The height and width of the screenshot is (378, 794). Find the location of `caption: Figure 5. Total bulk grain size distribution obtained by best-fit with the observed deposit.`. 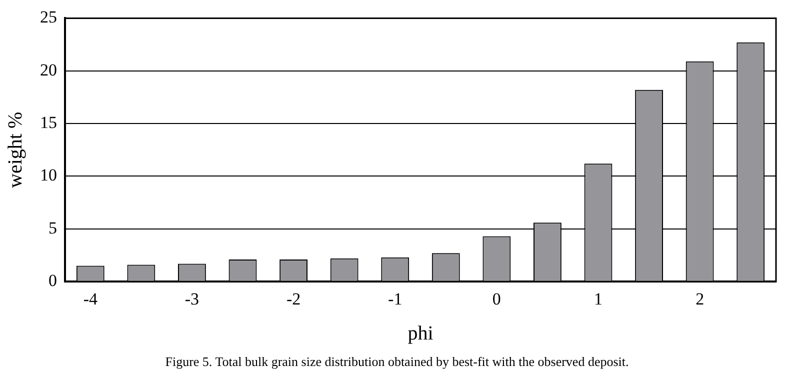

caption: Figure 5. Total bulk grain size distribution obtained by best-fit with the observed deposit. is located at coordinates (397, 362).